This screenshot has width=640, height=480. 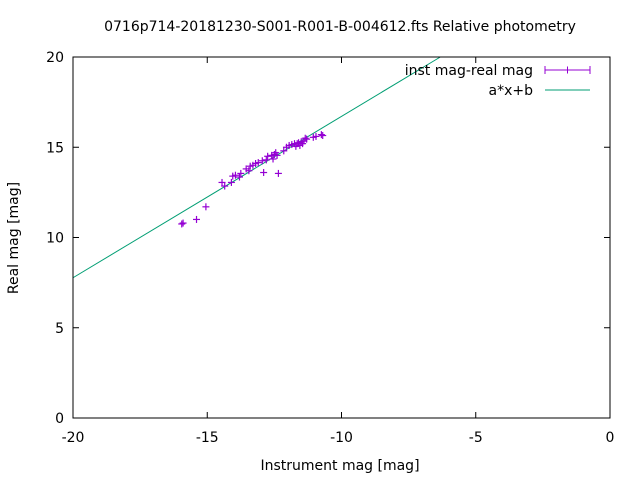 What do you see at coordinates (73, 438) in the screenshot?
I see `x-tick-label: -20` at bounding box center [73, 438].